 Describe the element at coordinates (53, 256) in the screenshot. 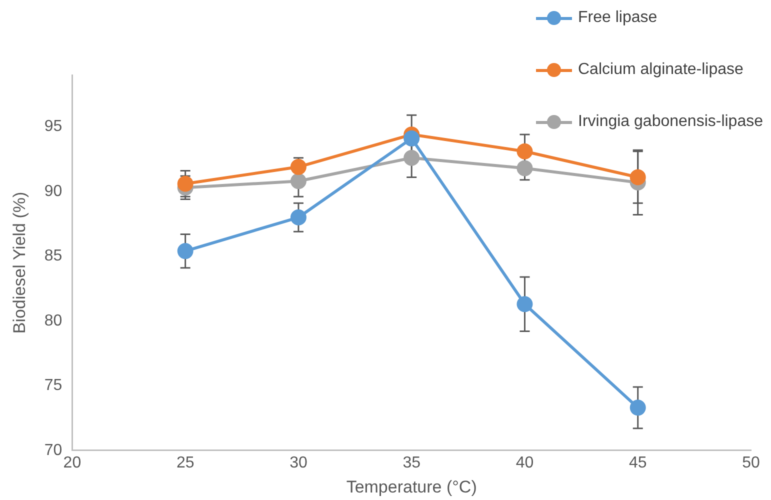

I see `y-tick-label: 85` at that location.